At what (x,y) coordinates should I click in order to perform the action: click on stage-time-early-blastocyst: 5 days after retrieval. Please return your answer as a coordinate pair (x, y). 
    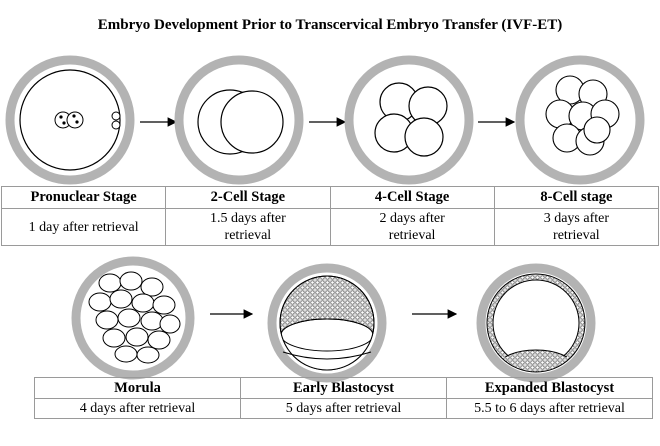
    Looking at the image, I should click on (343, 408).